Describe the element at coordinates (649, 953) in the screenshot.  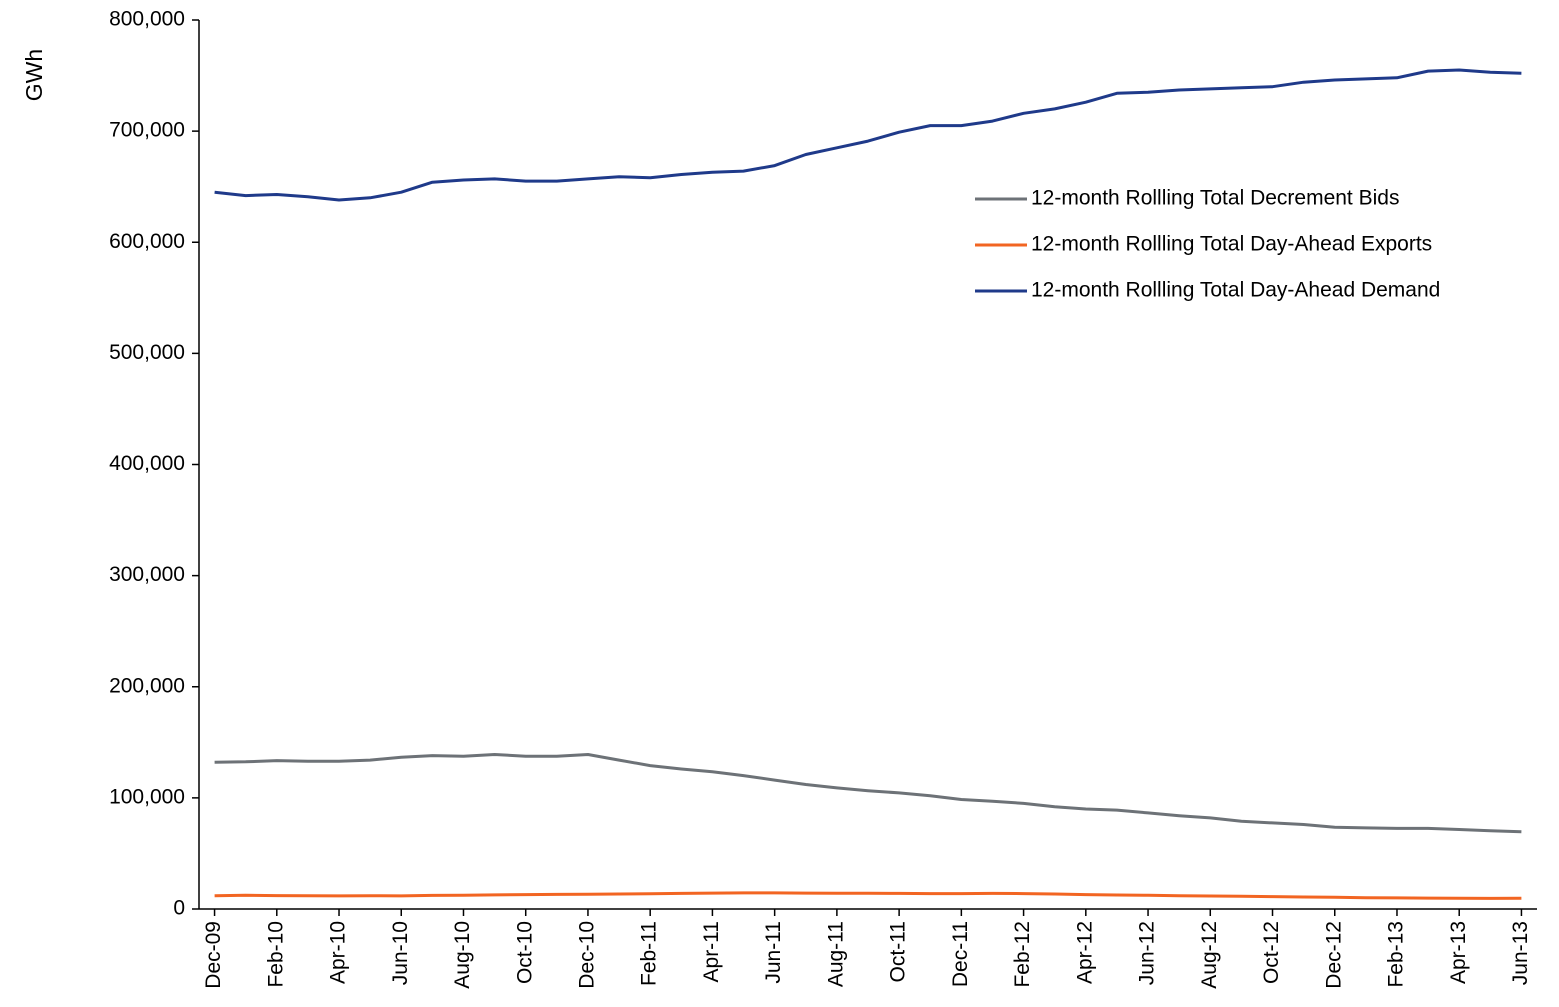
I see `x-tick-label: Feb-11` at that location.